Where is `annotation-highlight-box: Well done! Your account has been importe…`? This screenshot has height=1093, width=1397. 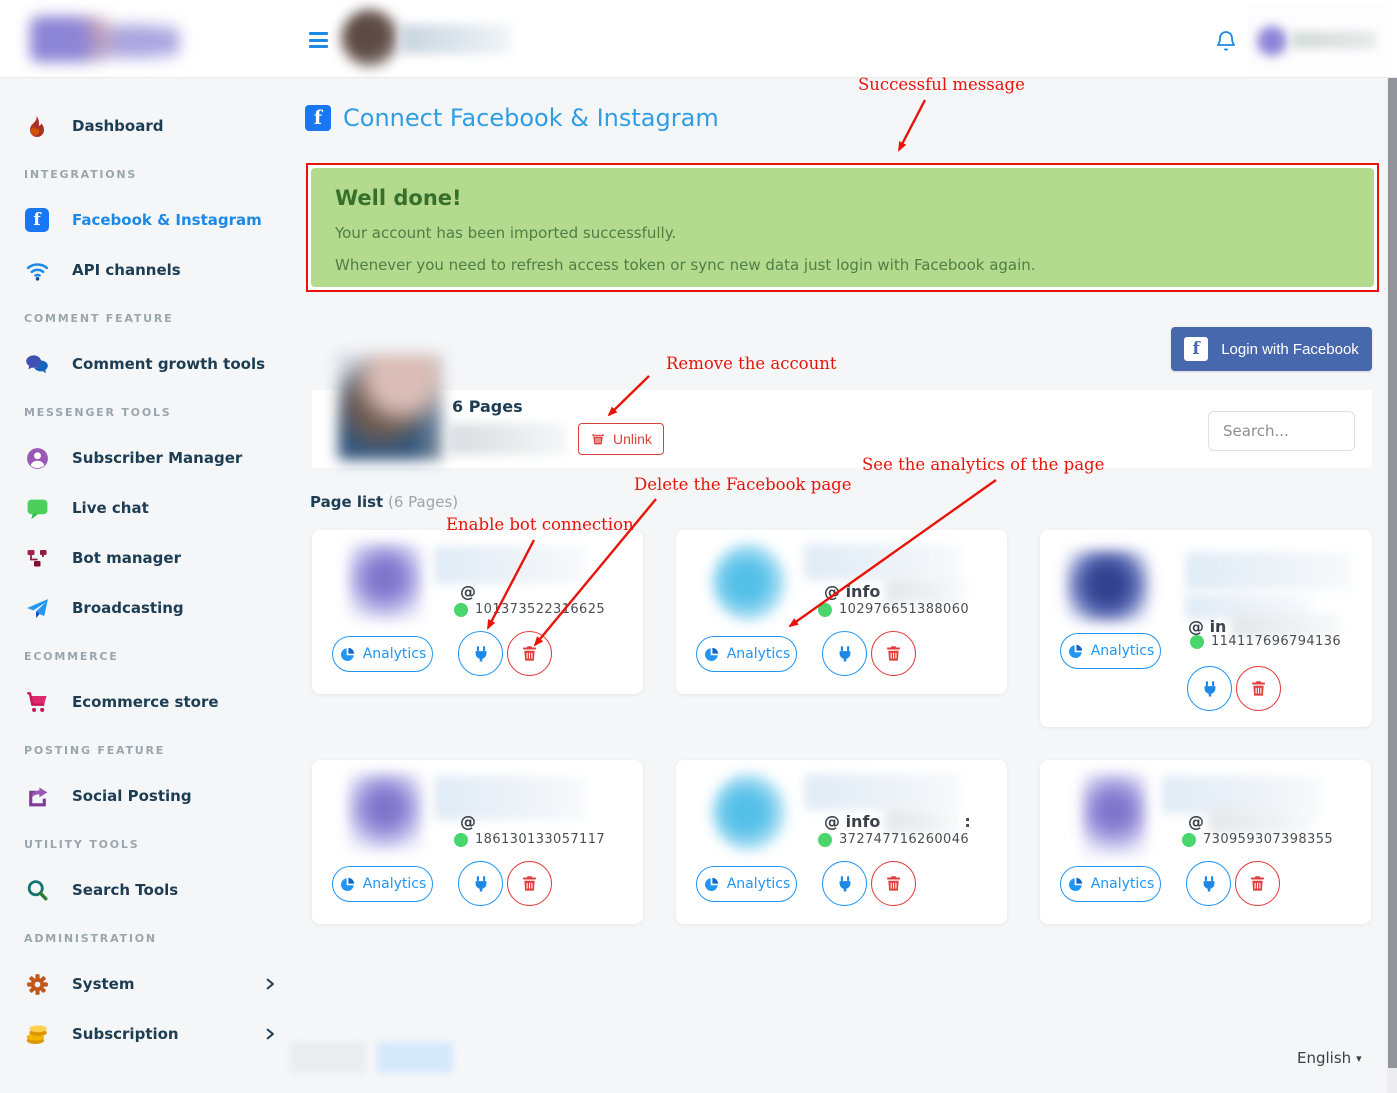 annotation-highlight-box: Well done! Your account has been importe… is located at coordinates (842, 227).